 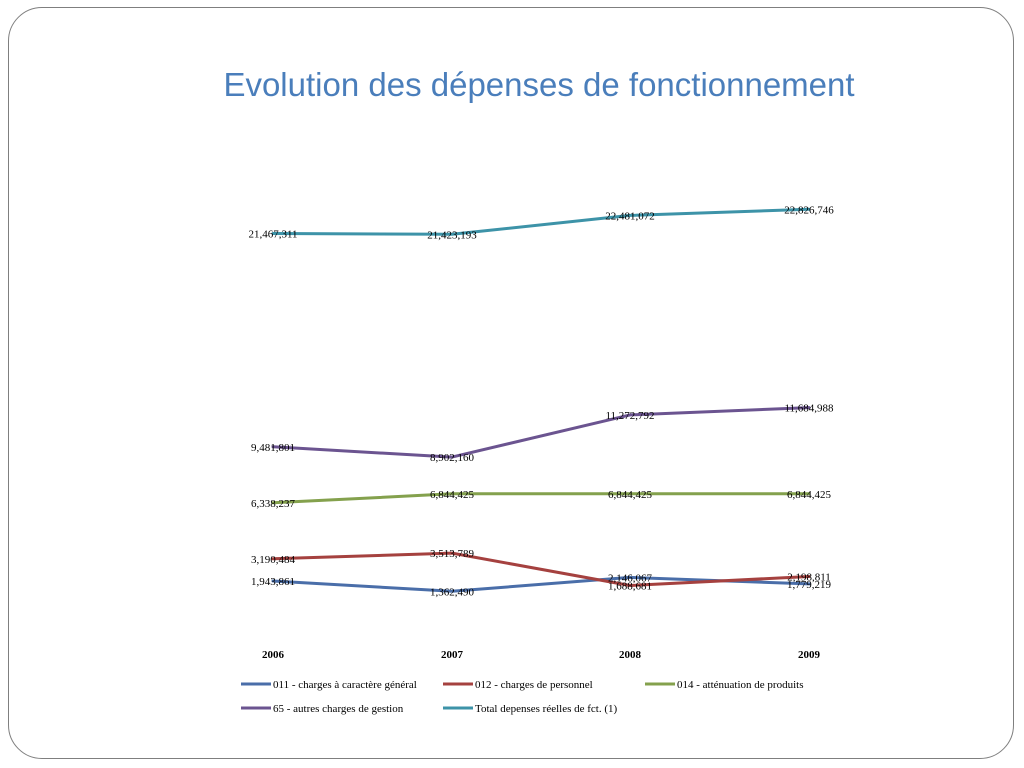 I want to click on data-label: 1,779,219, so click(x=809, y=585).